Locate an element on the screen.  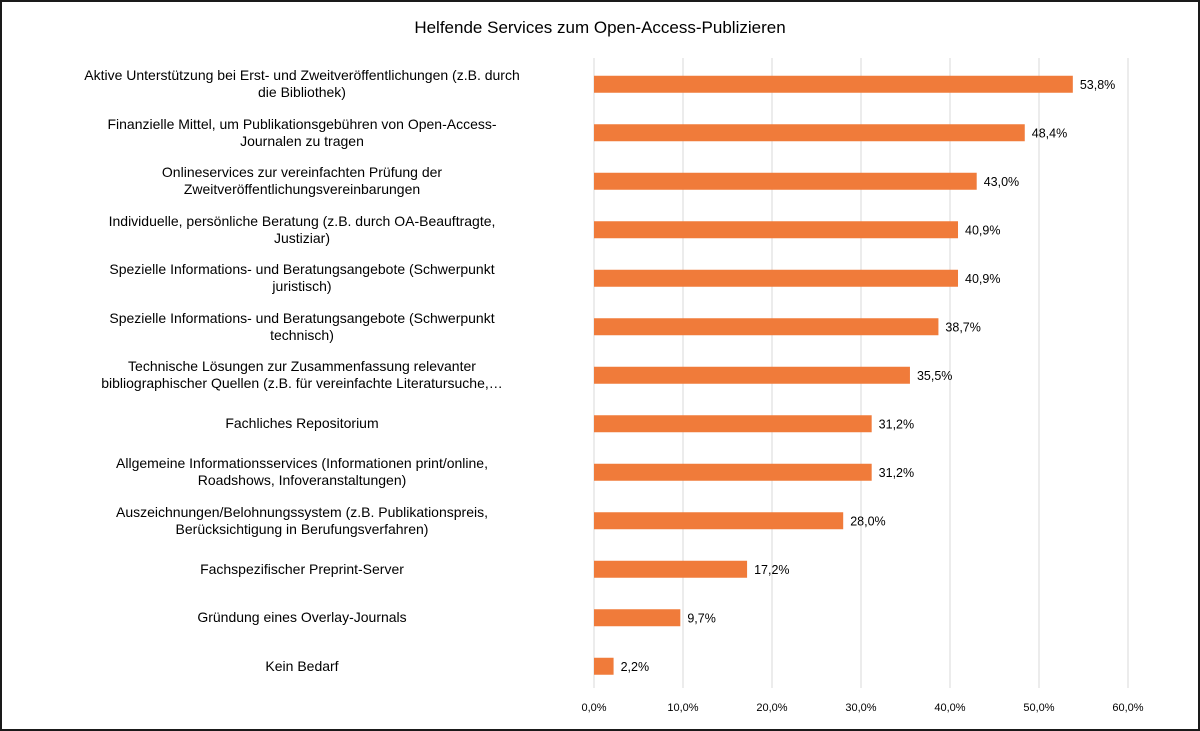
x-tick-label: 40,0% is located at coordinates (949, 708).